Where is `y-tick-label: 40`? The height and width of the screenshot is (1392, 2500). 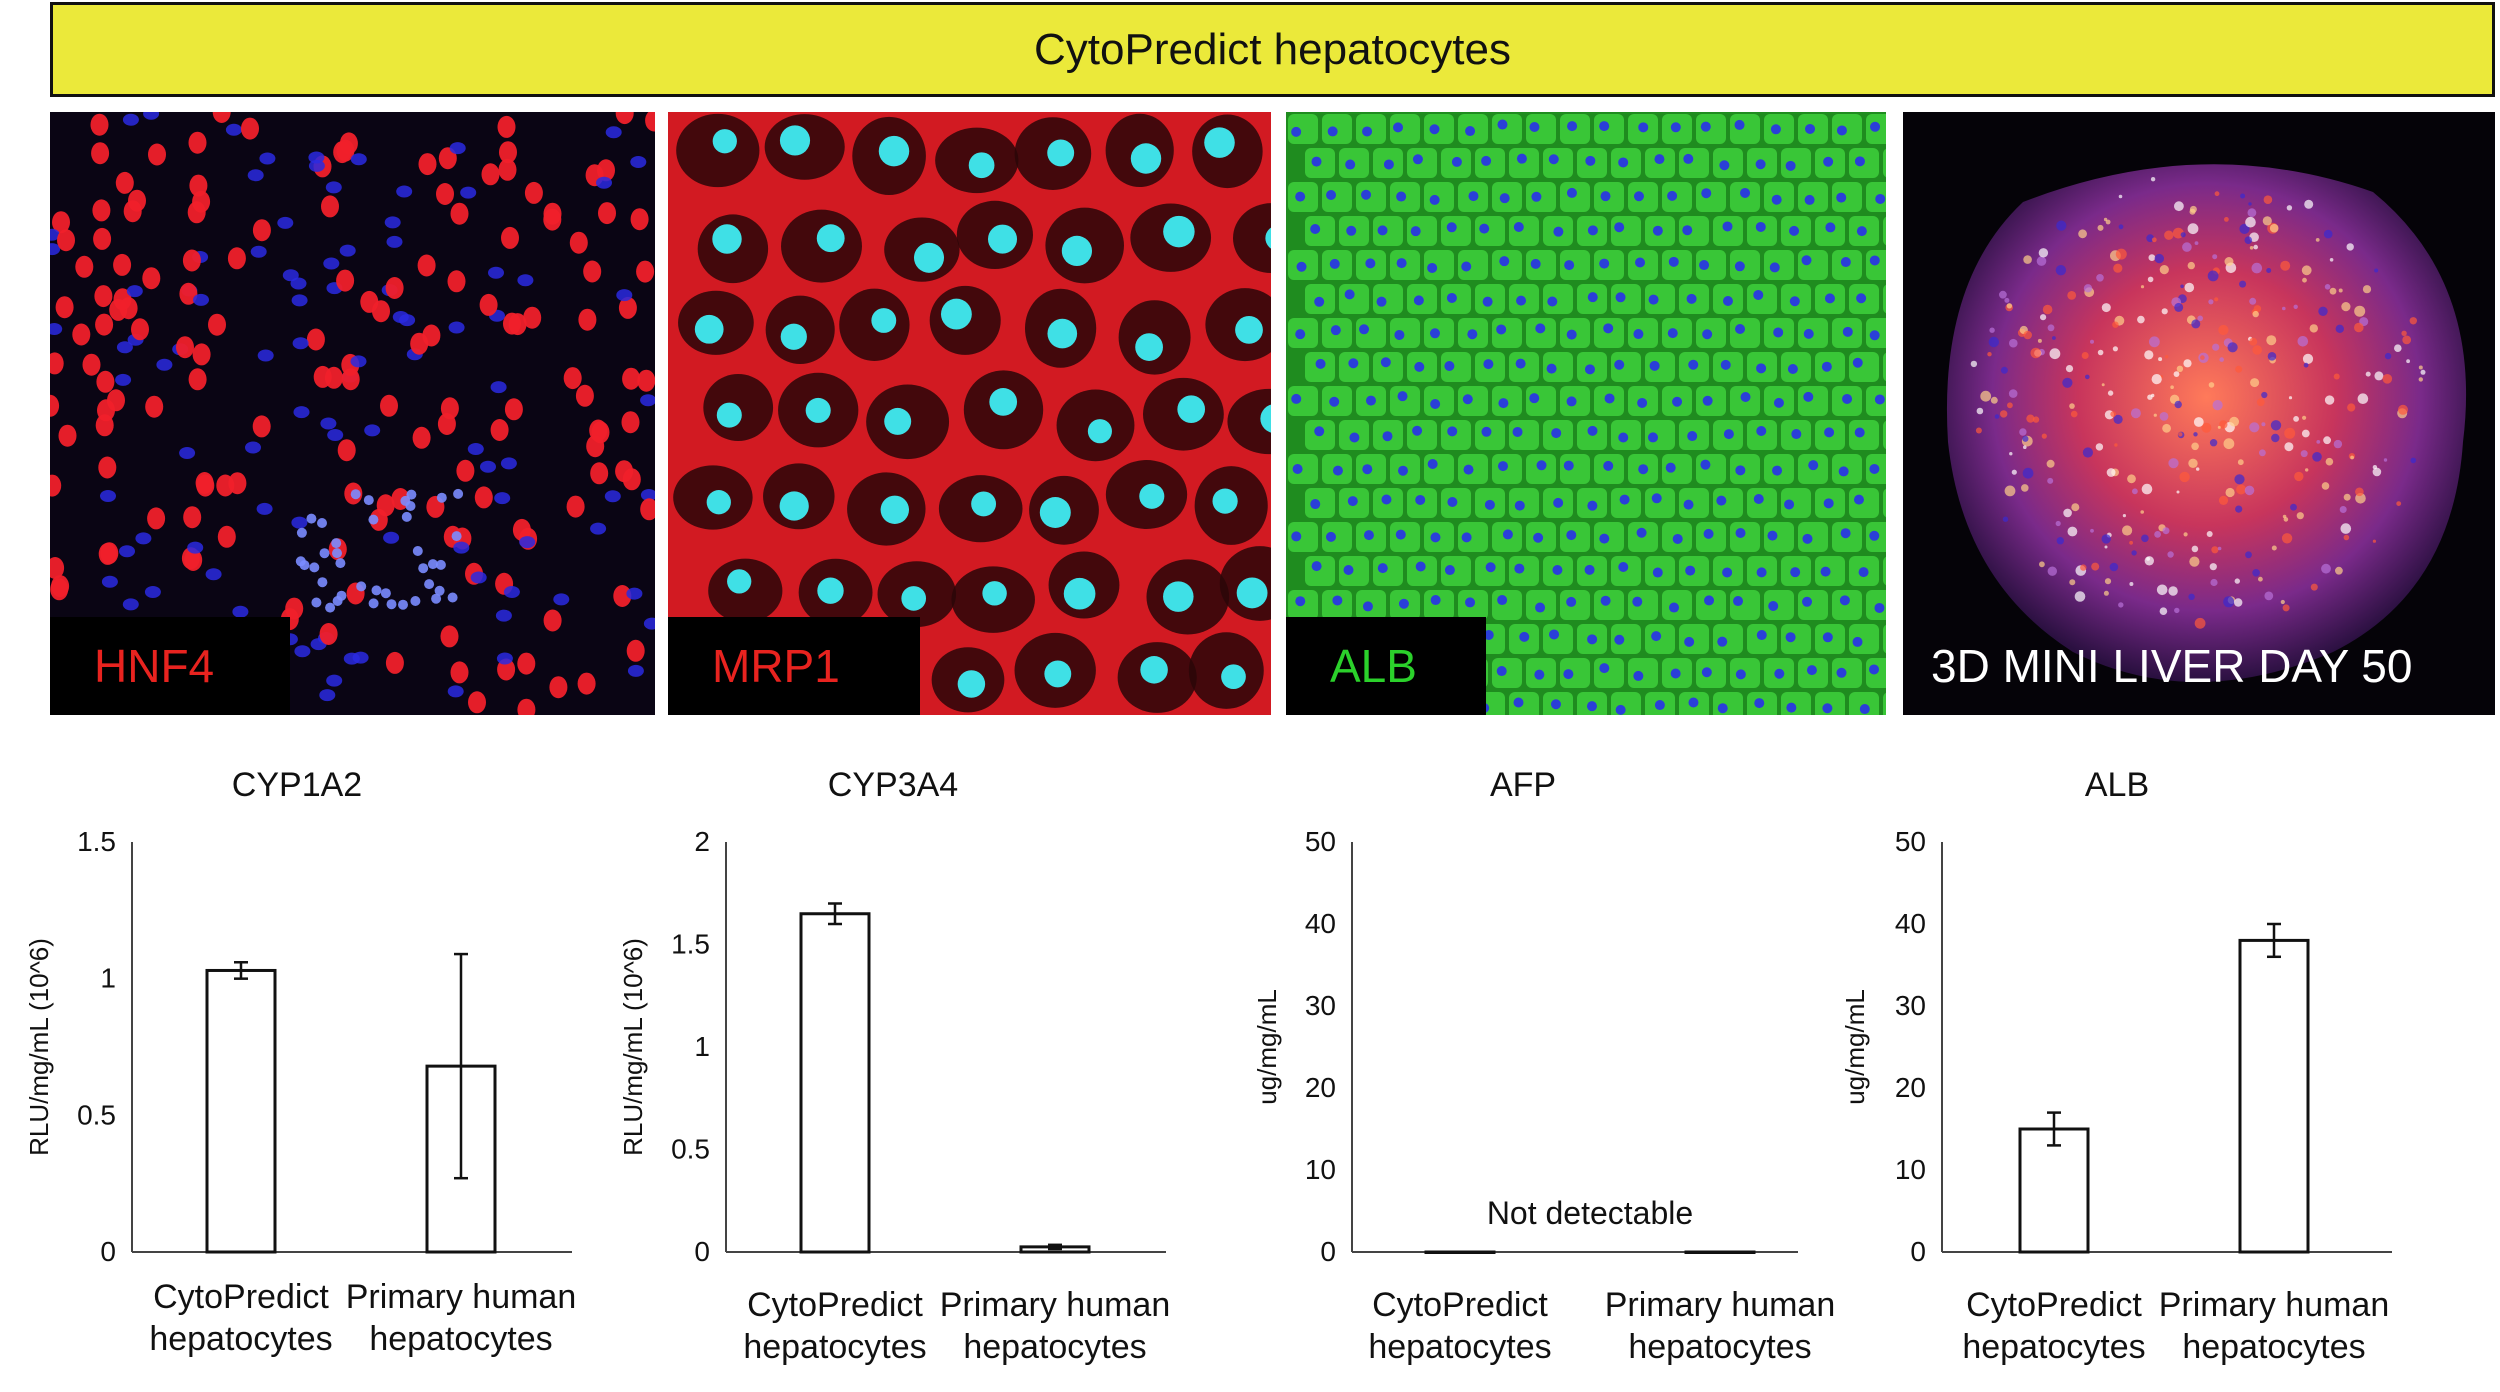
y-tick-label: 40 is located at coordinates (1320, 923).